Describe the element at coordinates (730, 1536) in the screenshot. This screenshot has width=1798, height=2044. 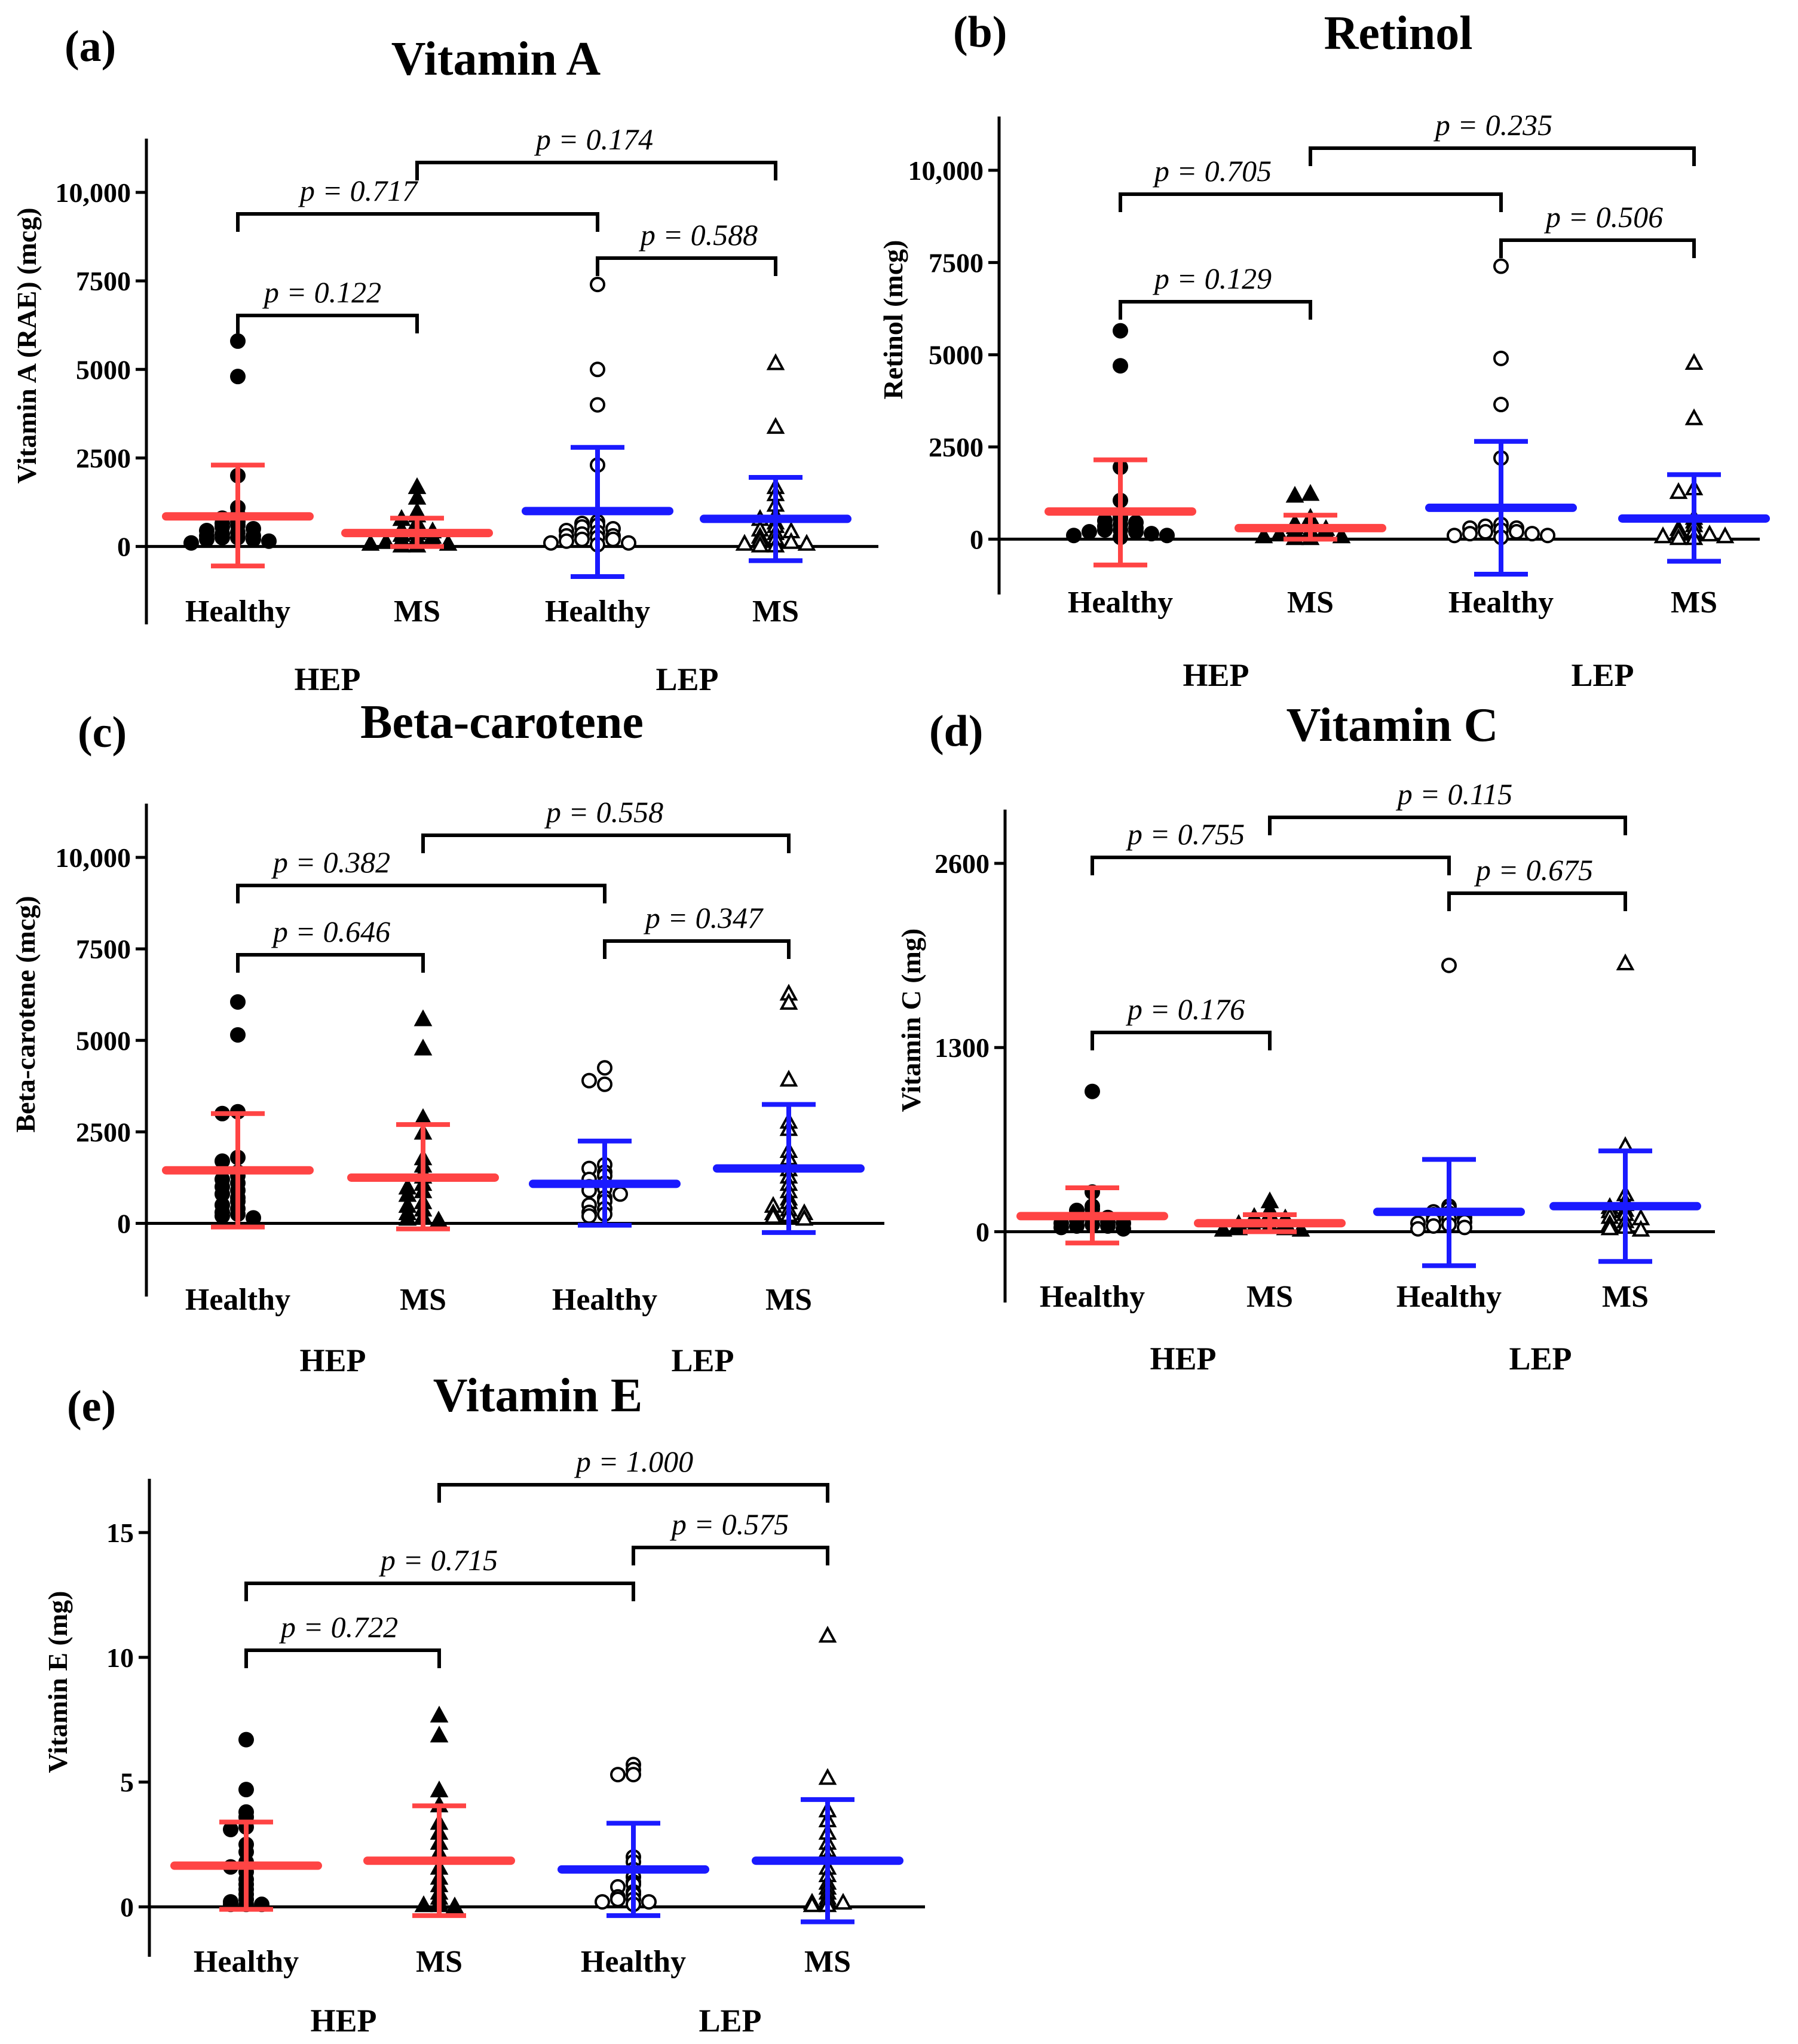
I see `comparison-bracket: p = 0.575` at that location.